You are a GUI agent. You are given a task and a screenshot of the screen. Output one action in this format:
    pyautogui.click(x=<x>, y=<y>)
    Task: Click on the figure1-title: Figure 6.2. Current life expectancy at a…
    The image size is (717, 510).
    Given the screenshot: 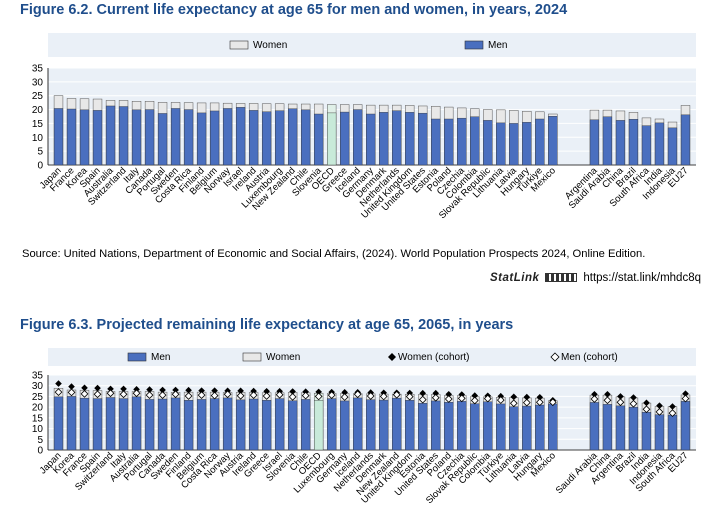 What is the action you would take?
    pyautogui.click(x=294, y=10)
    